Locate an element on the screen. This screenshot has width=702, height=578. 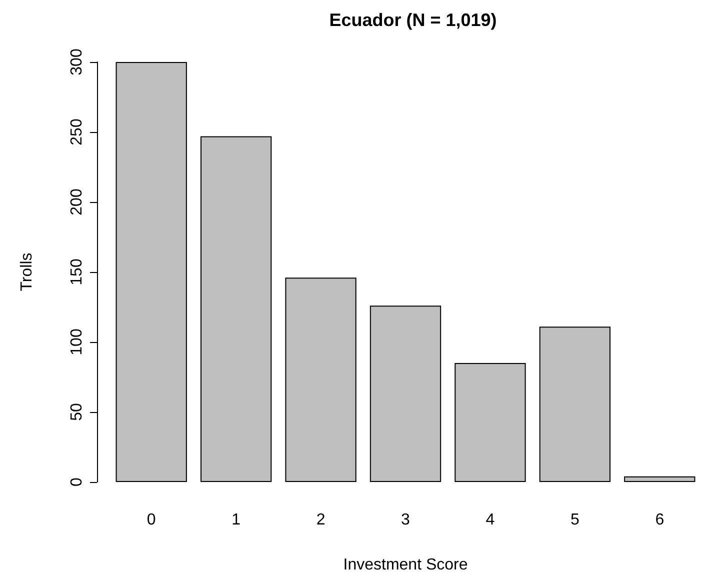
x-tick-label: 3 is located at coordinates (405, 520).